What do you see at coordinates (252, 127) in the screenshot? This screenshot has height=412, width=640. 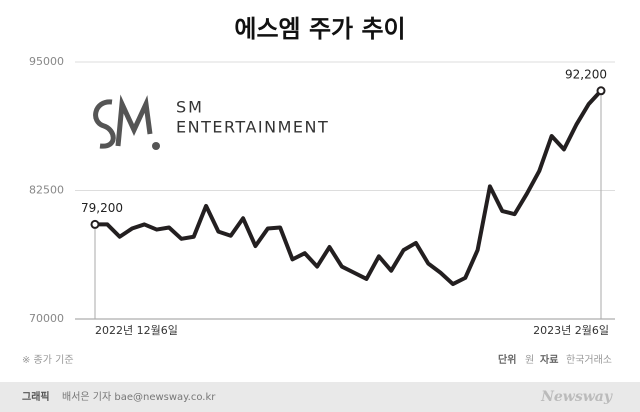 I see `logo-text: ENTERTAINMENT` at bounding box center [252, 127].